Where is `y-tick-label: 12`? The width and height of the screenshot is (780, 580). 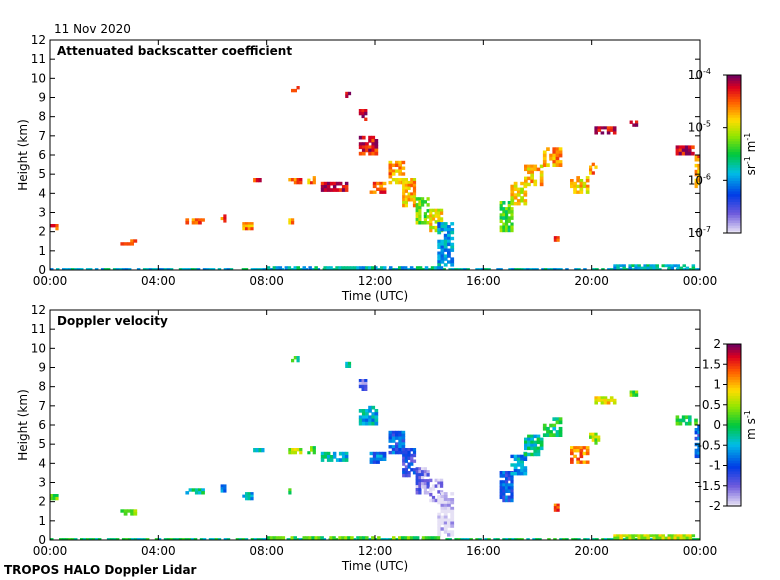
y-tick-label: 12 is located at coordinates (38, 310).